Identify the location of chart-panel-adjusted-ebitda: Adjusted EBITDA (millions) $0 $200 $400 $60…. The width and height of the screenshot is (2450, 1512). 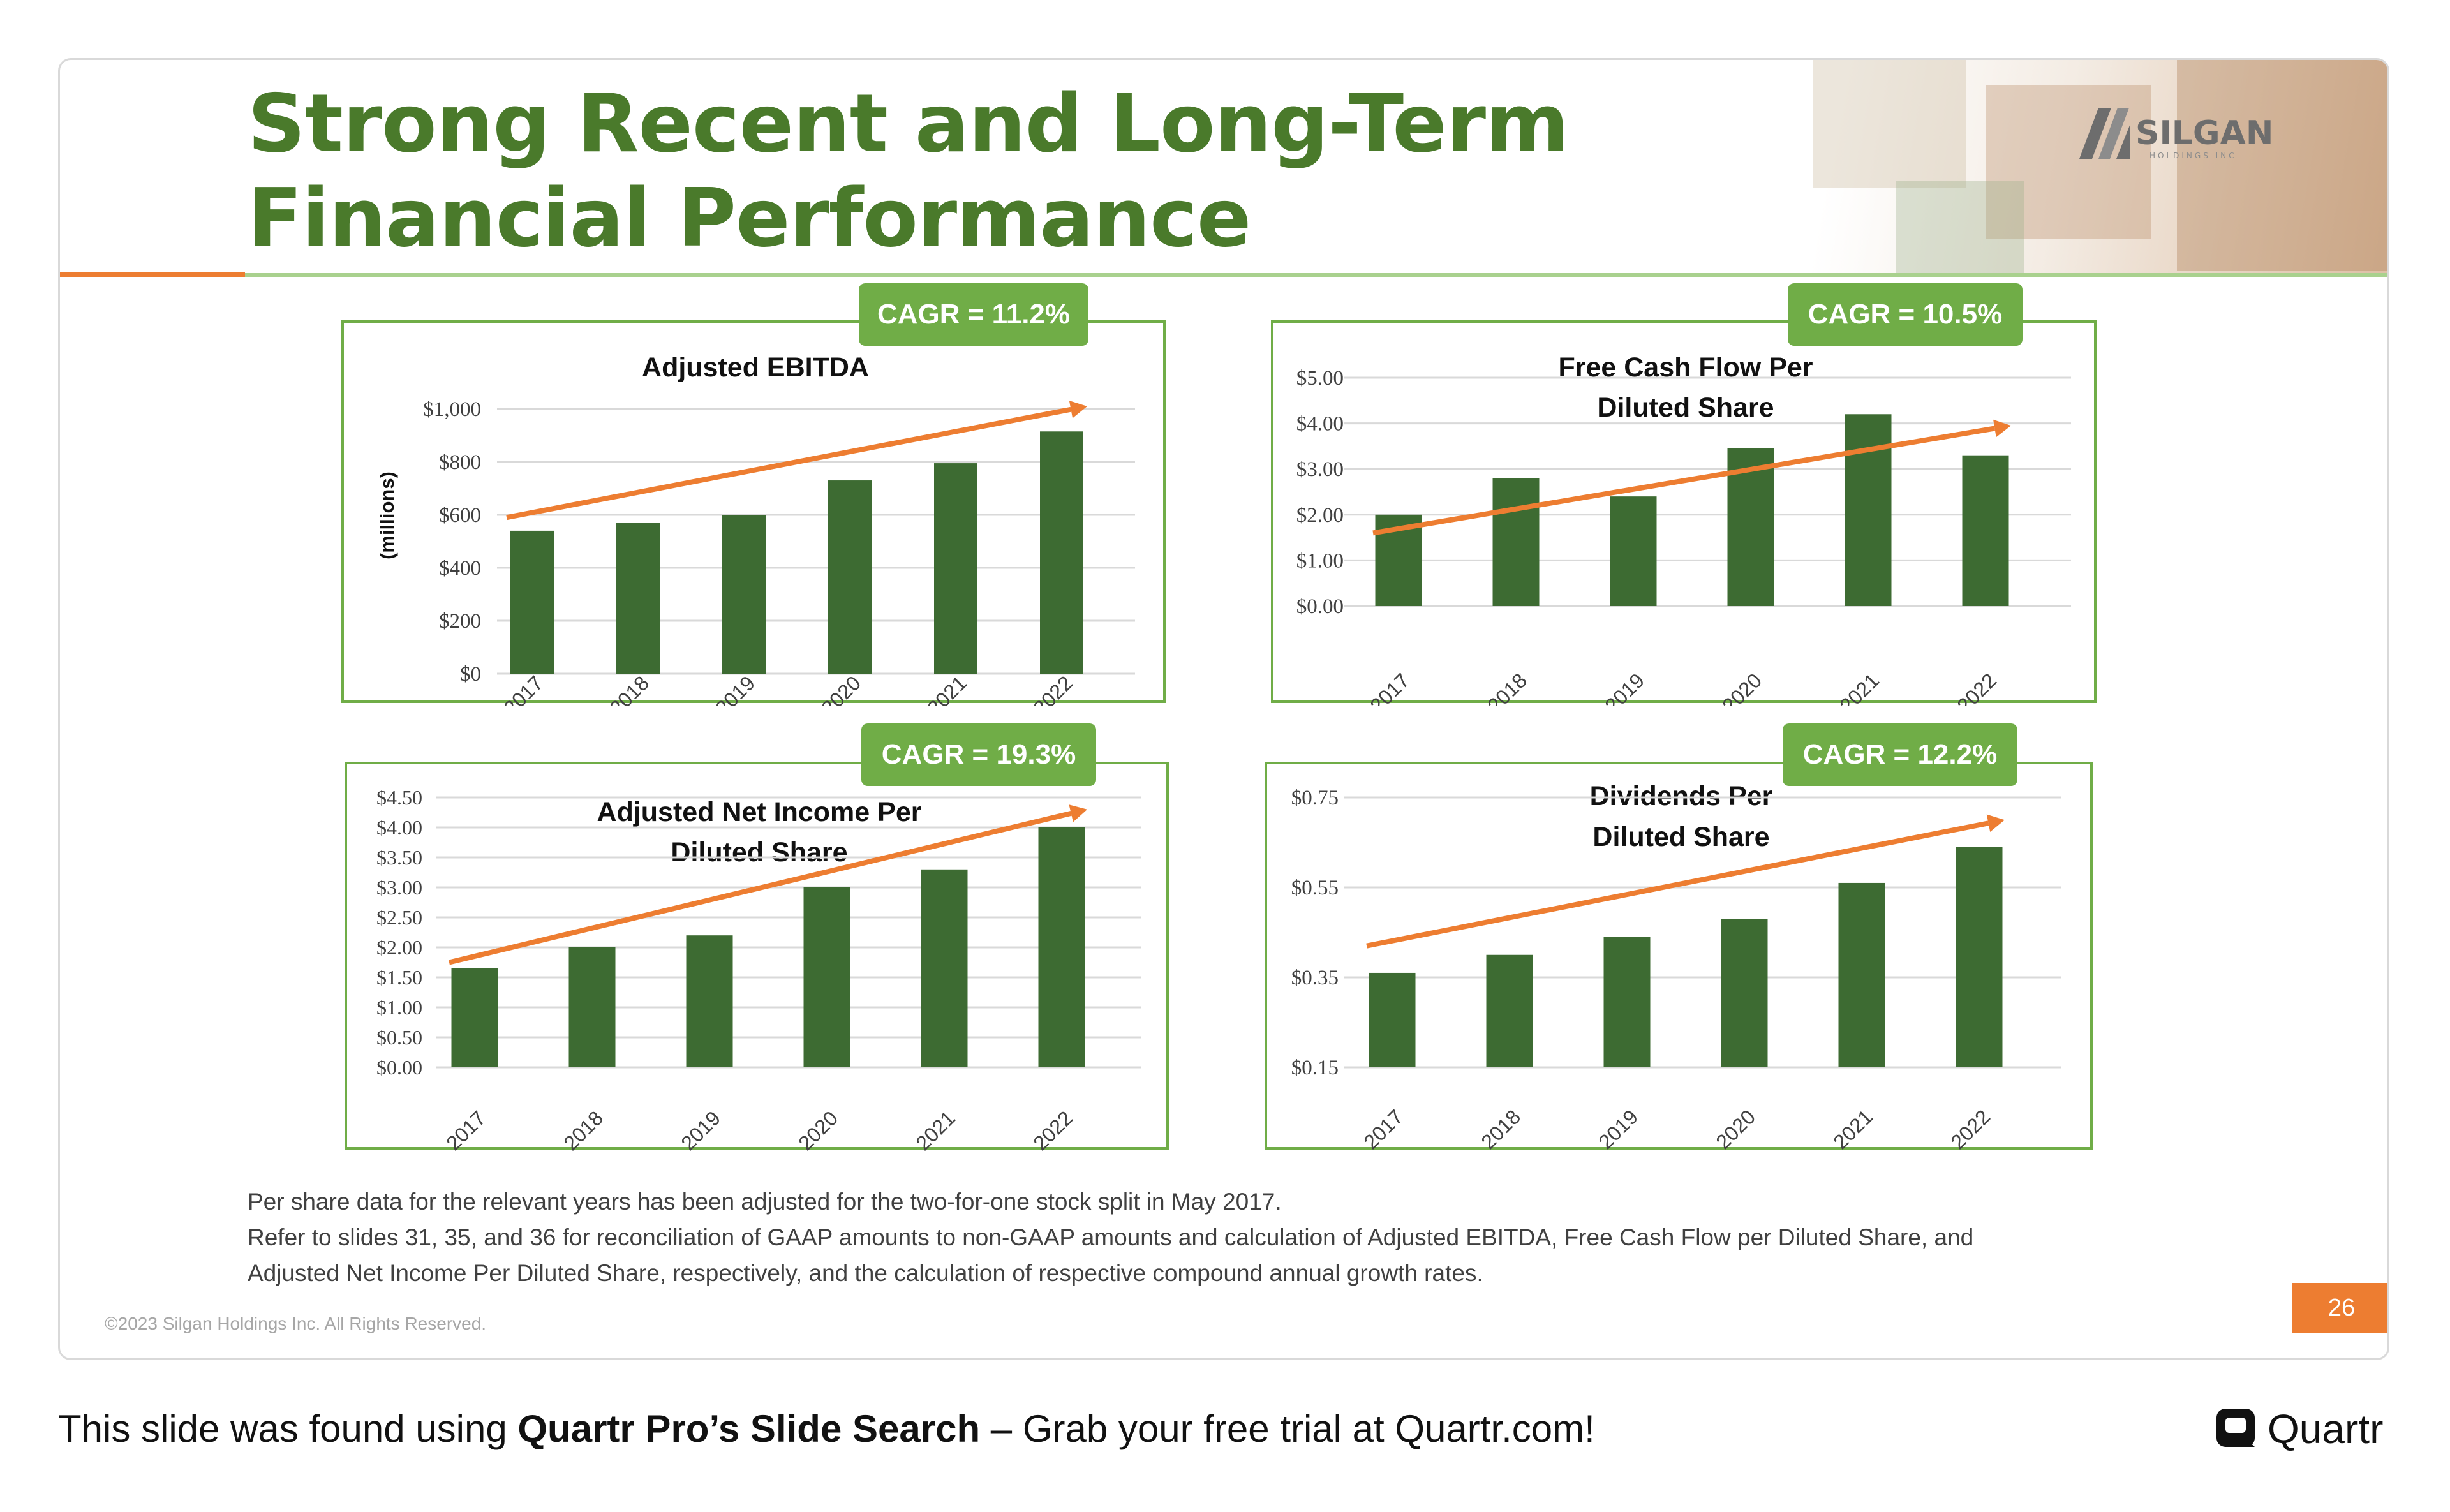
(753, 513).